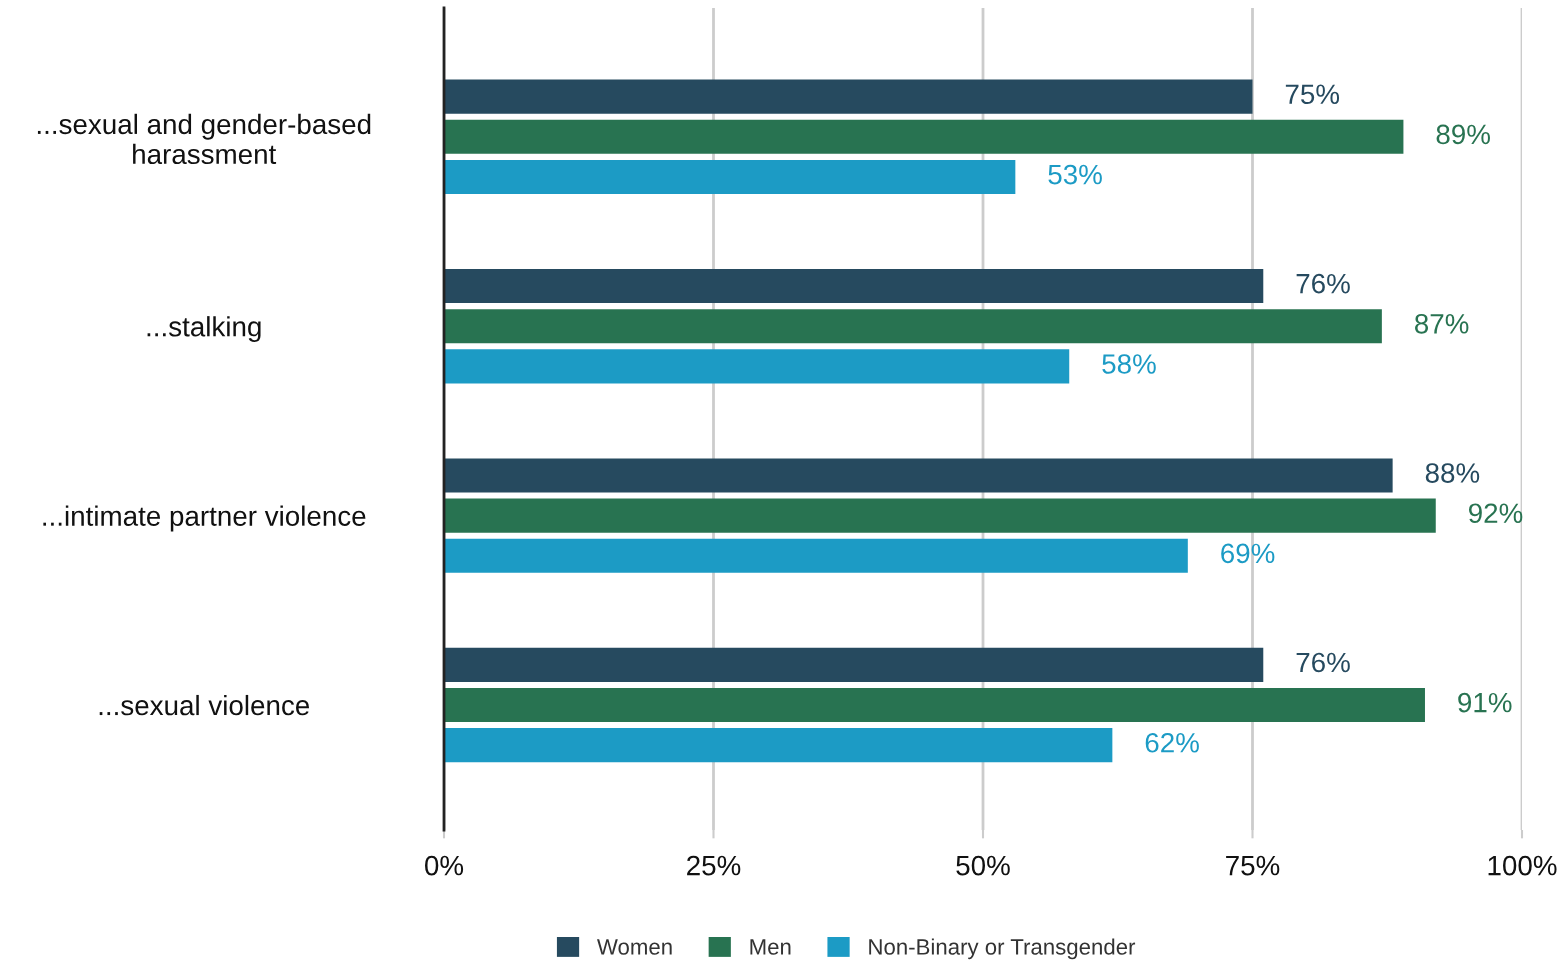 The image size is (1567, 963). I want to click on legend-label: Men, so click(770, 947).